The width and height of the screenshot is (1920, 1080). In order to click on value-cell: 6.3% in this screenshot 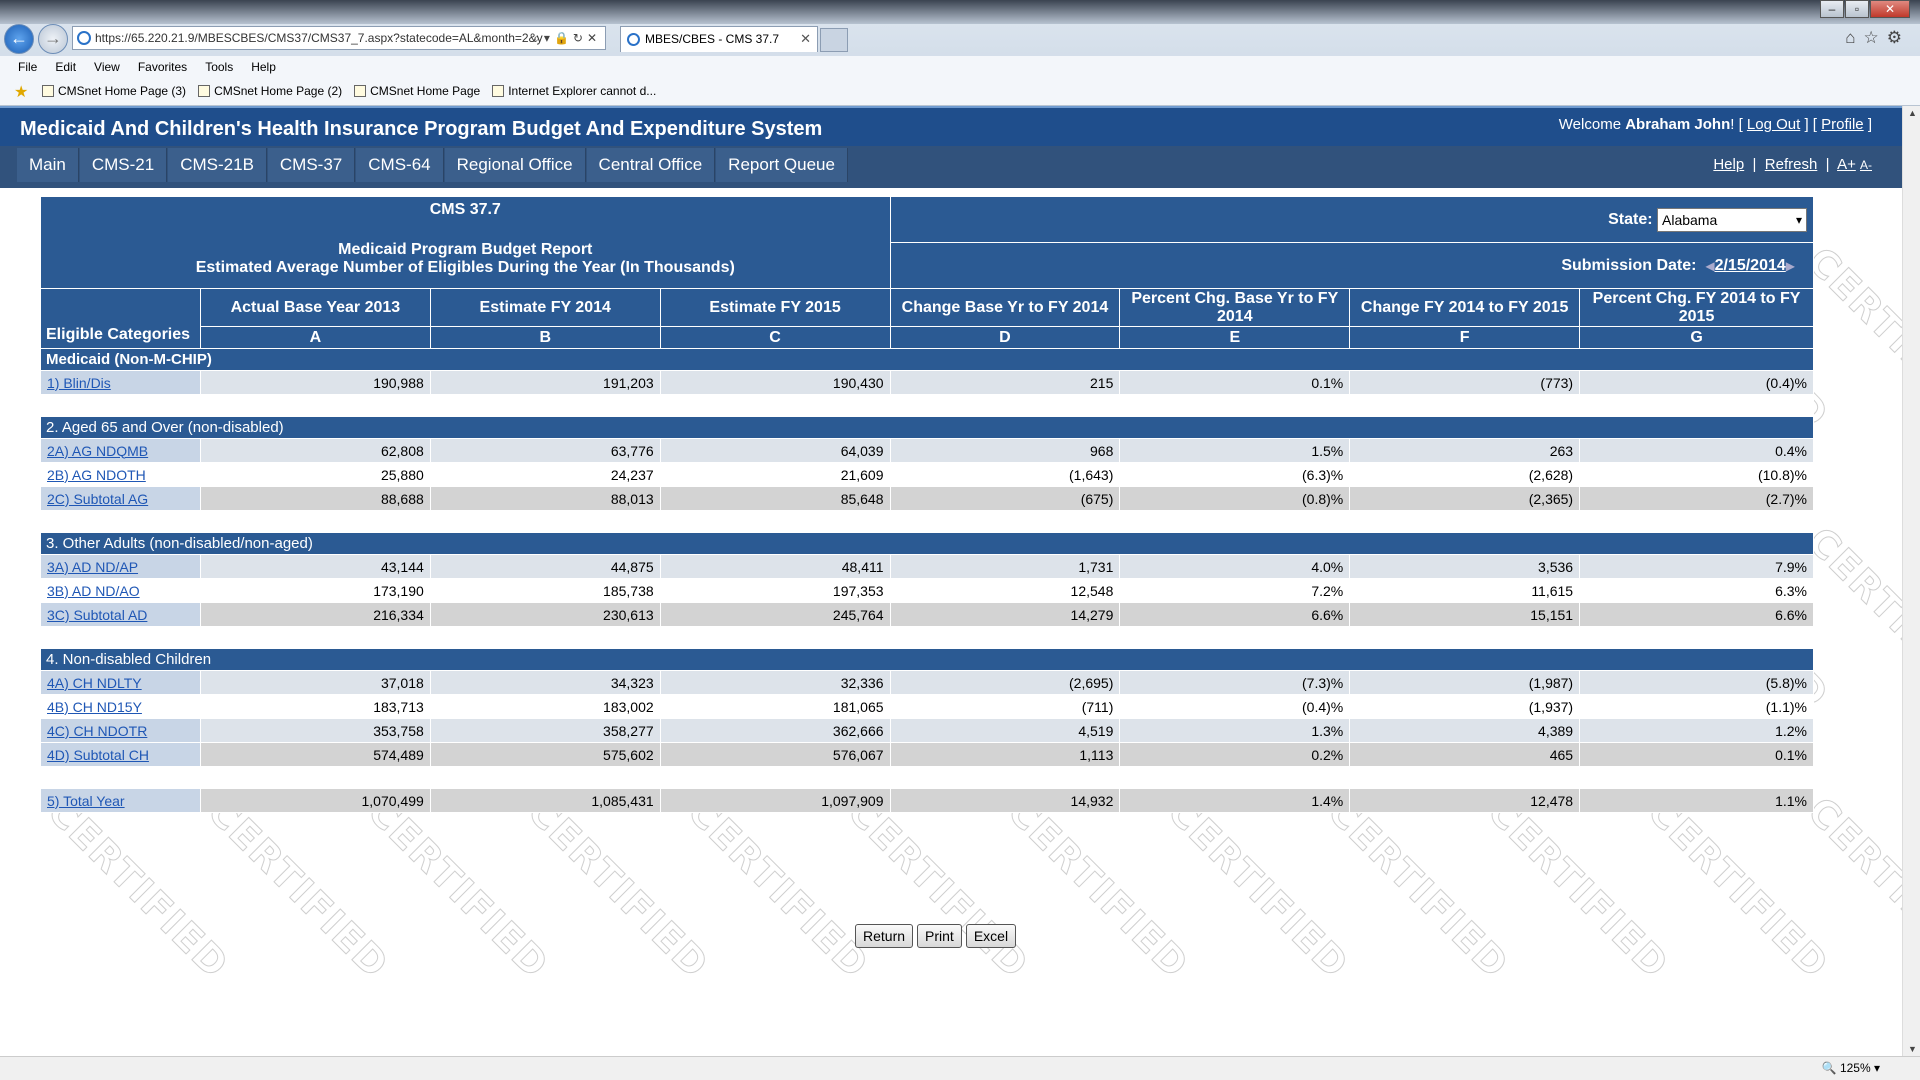, I will do `click(1696, 590)`.